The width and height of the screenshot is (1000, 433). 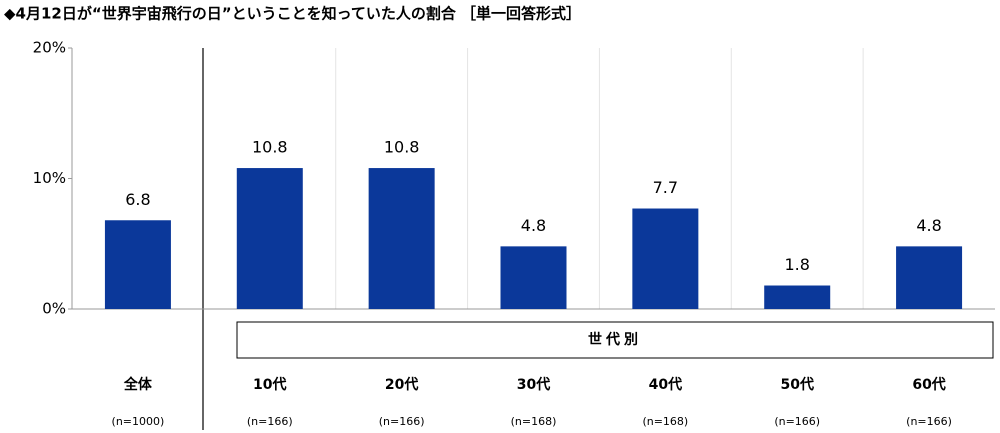 What do you see at coordinates (665, 187) in the screenshot?
I see `data-label: 7.7` at bounding box center [665, 187].